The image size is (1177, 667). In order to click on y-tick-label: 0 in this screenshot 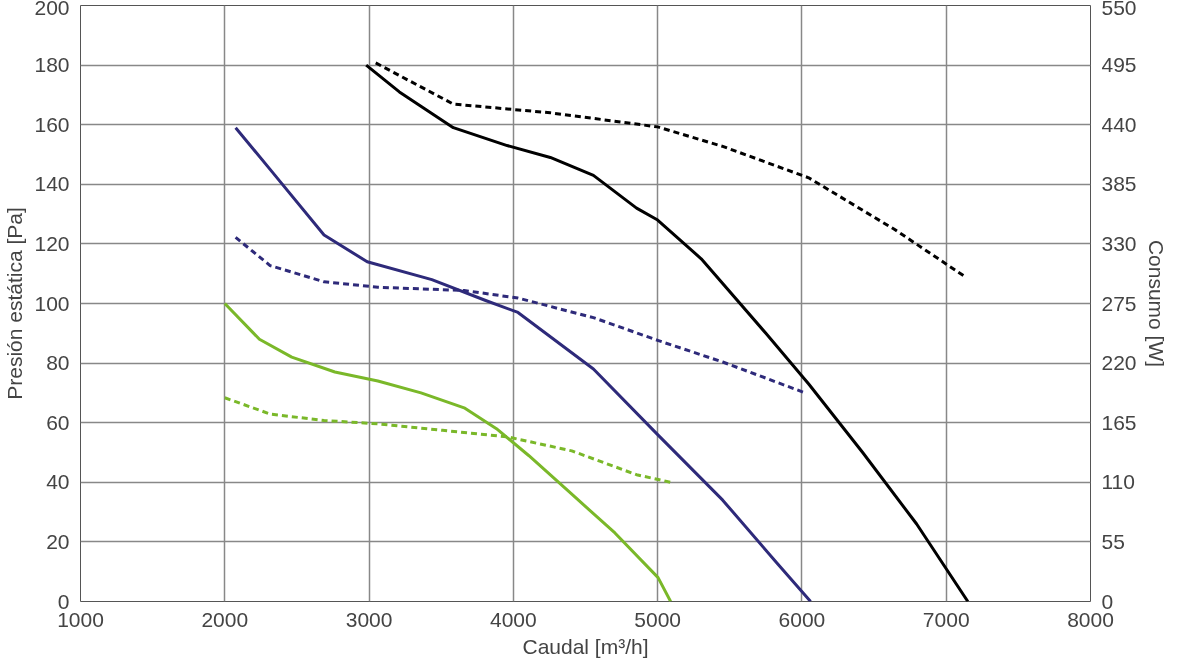, I will do `click(63, 601)`.